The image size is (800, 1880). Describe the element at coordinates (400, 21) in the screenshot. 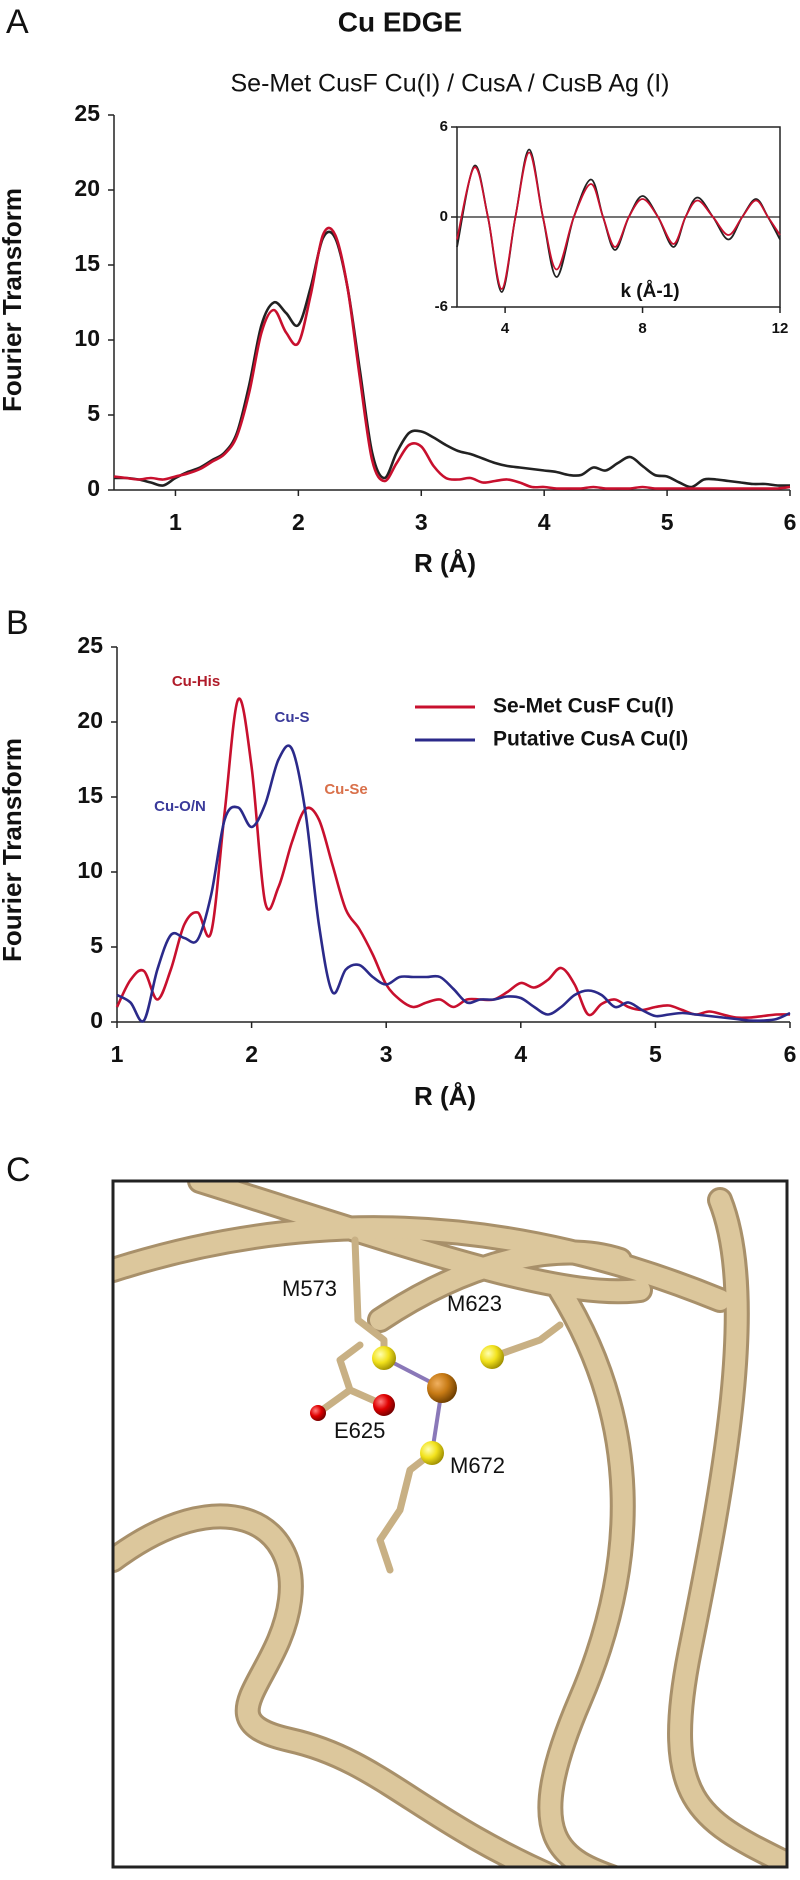

I see `chart-title: Cu EDGE` at that location.